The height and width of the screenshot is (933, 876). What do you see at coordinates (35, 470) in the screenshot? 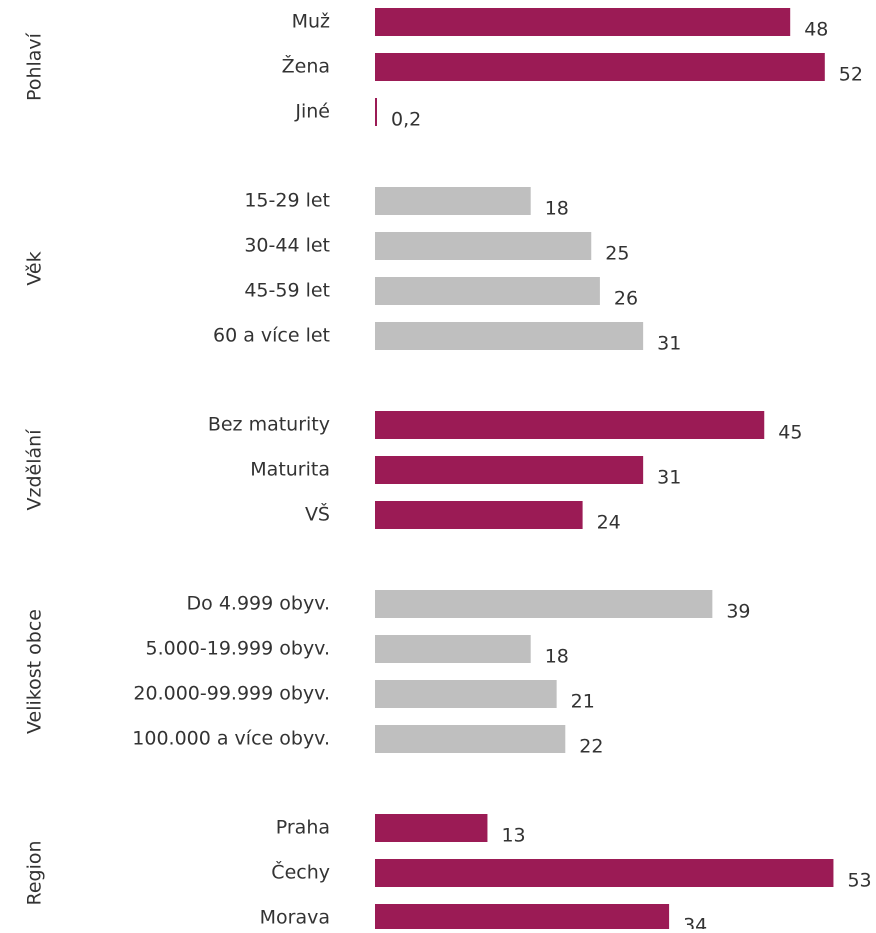
I see `group-label: Vzdělání` at bounding box center [35, 470].